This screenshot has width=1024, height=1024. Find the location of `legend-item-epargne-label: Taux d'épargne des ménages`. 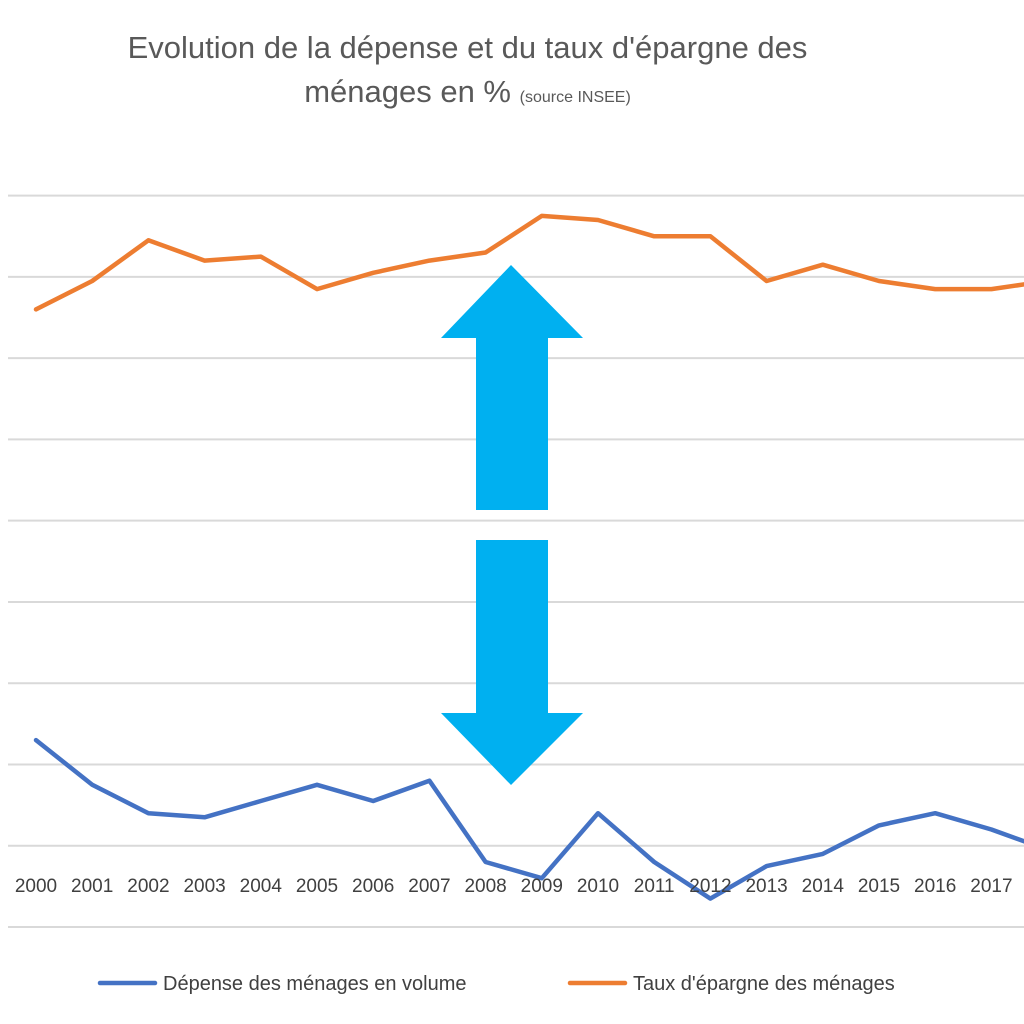

legend-item-epargne-label: Taux d'épargne des ménages is located at coordinates (764, 984).